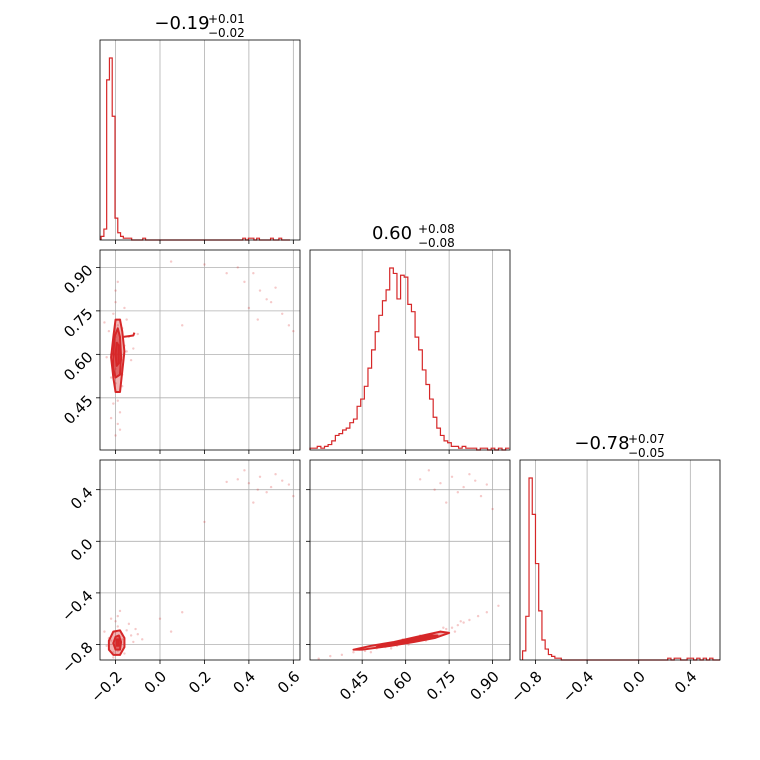  I want to click on y-tick-label: 0.75, so click(78, 323).